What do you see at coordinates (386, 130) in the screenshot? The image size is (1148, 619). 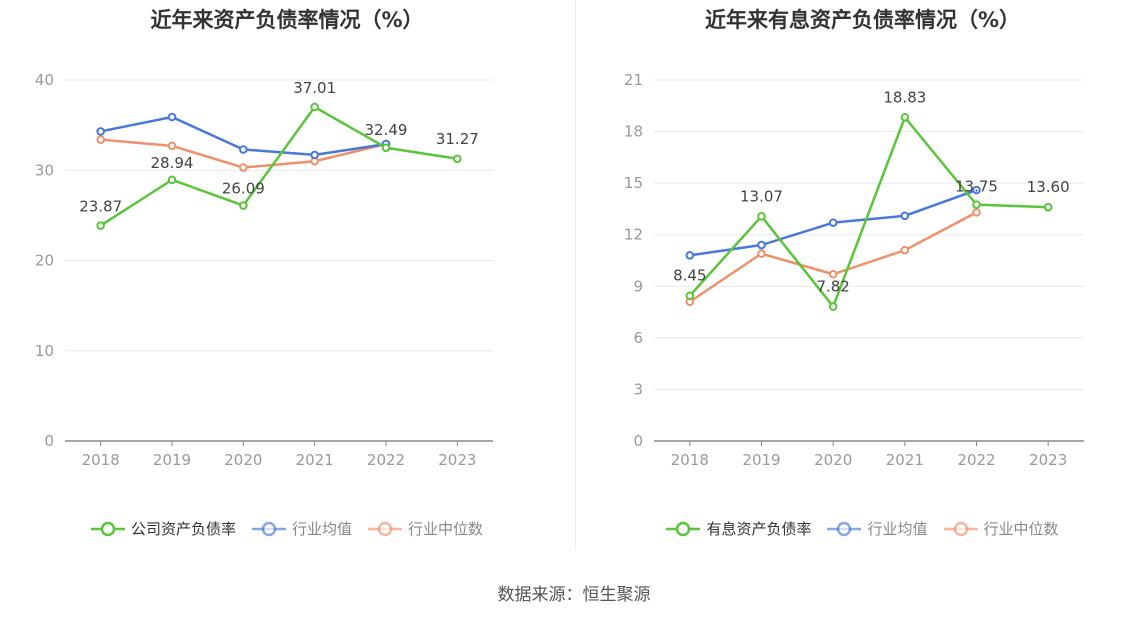 I see `data-label: 32.49` at bounding box center [386, 130].